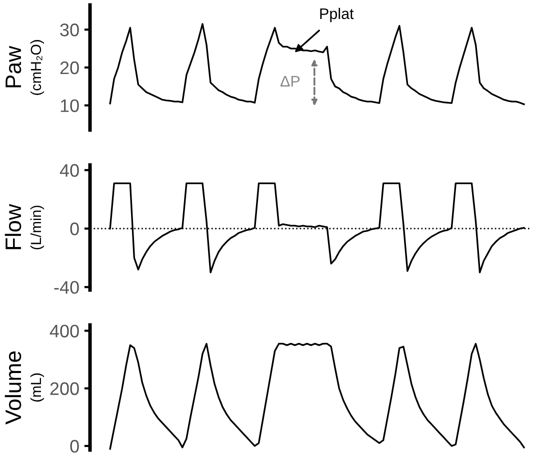 The height and width of the screenshot is (457, 550). Describe the element at coordinates (24, 227) in the screenshot. I see `y-axis-title: Flow (L/min)` at that location.